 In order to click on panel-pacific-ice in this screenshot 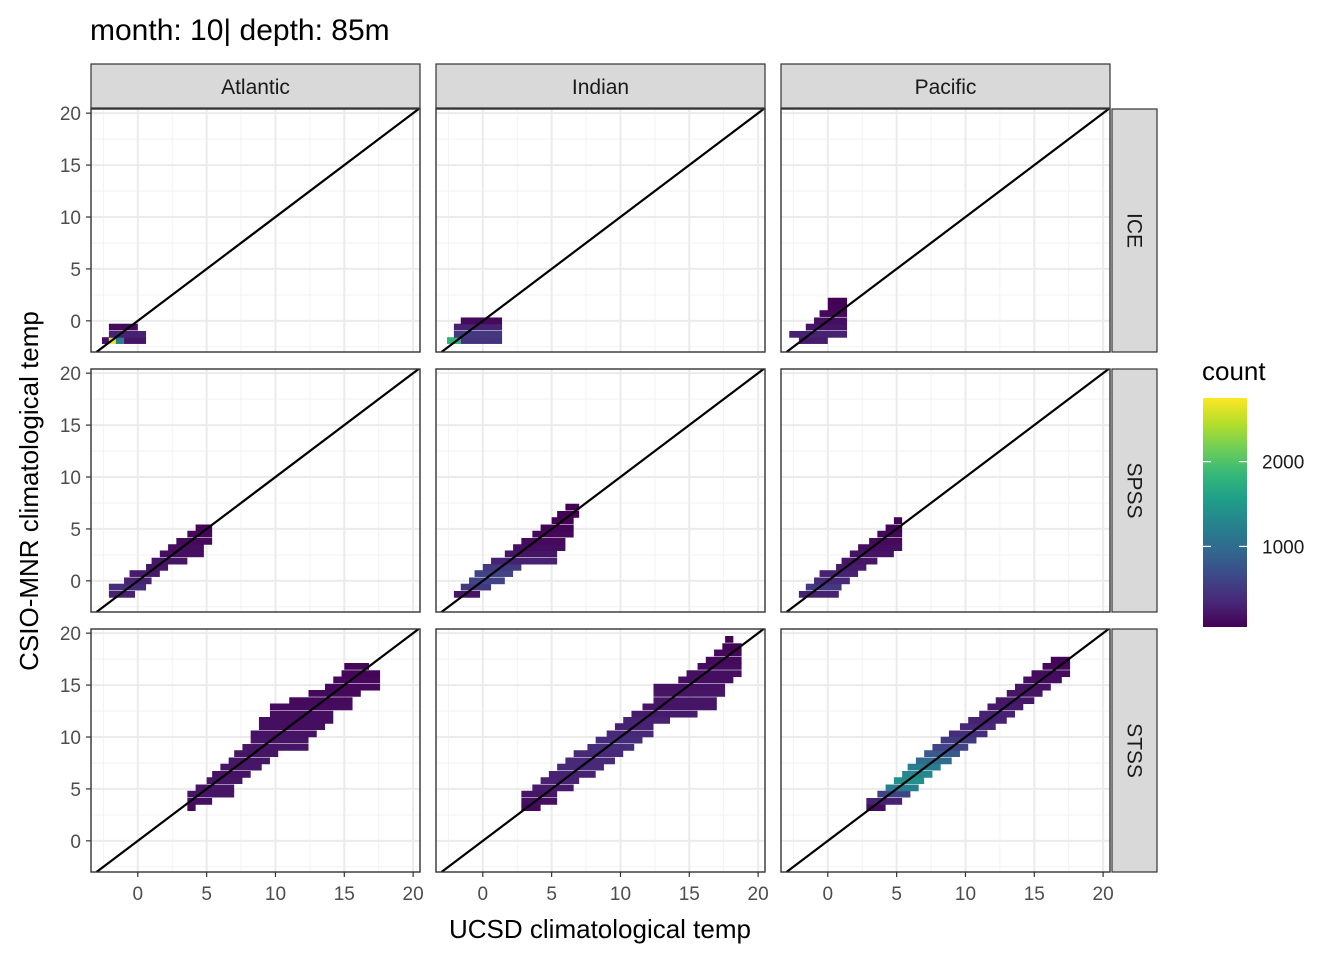, I will do `click(945, 230)`.